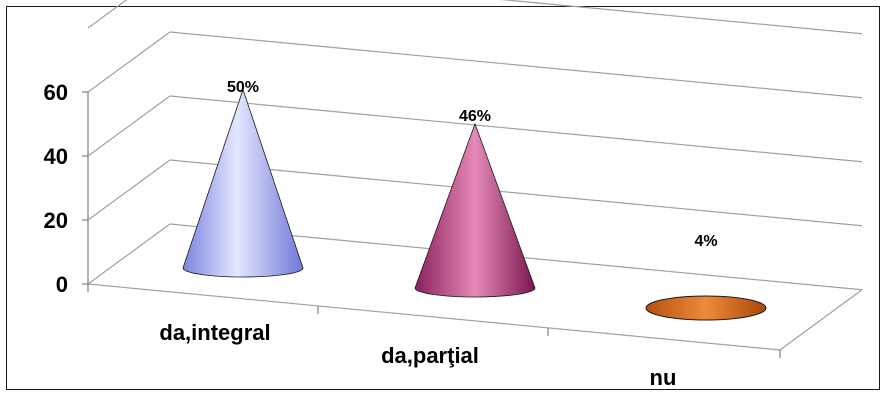  Describe the element at coordinates (821, 320) in the screenshot. I see `floor-right-edge` at that location.